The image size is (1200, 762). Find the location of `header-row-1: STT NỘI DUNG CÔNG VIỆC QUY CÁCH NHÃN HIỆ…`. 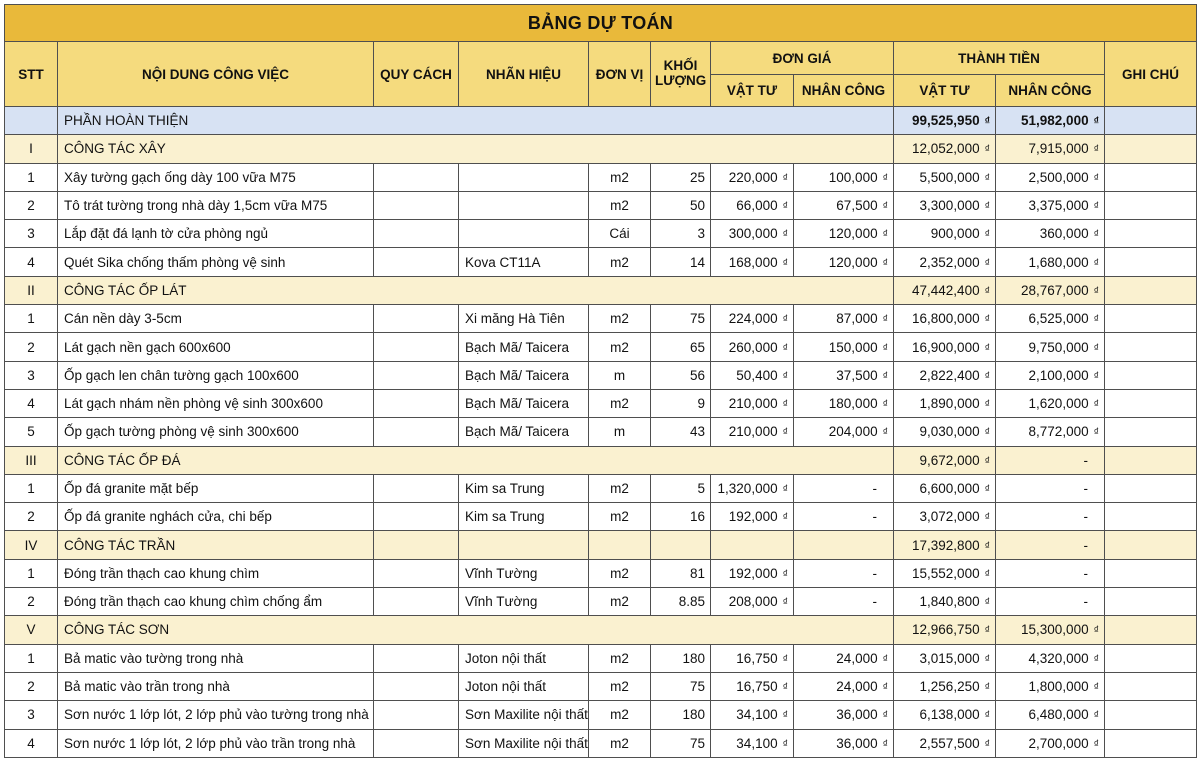

header-row-1: STT NỘI DUNG CÔNG VIỆC QUY CÁCH NHÃN HIỆ… is located at coordinates (601, 74).